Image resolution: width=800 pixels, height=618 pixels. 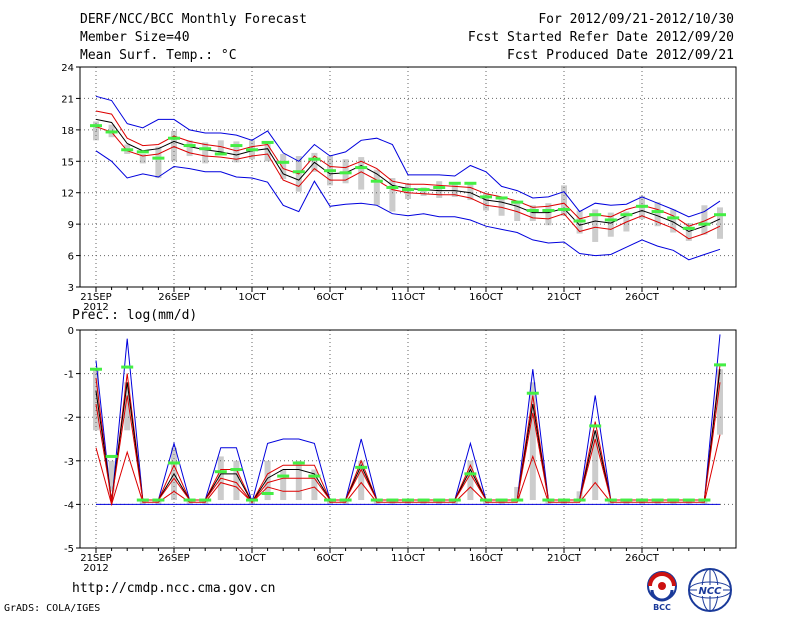 What do you see at coordinates (69, 375) in the screenshot?
I see `precip-ytick-label: -1` at bounding box center [69, 375].